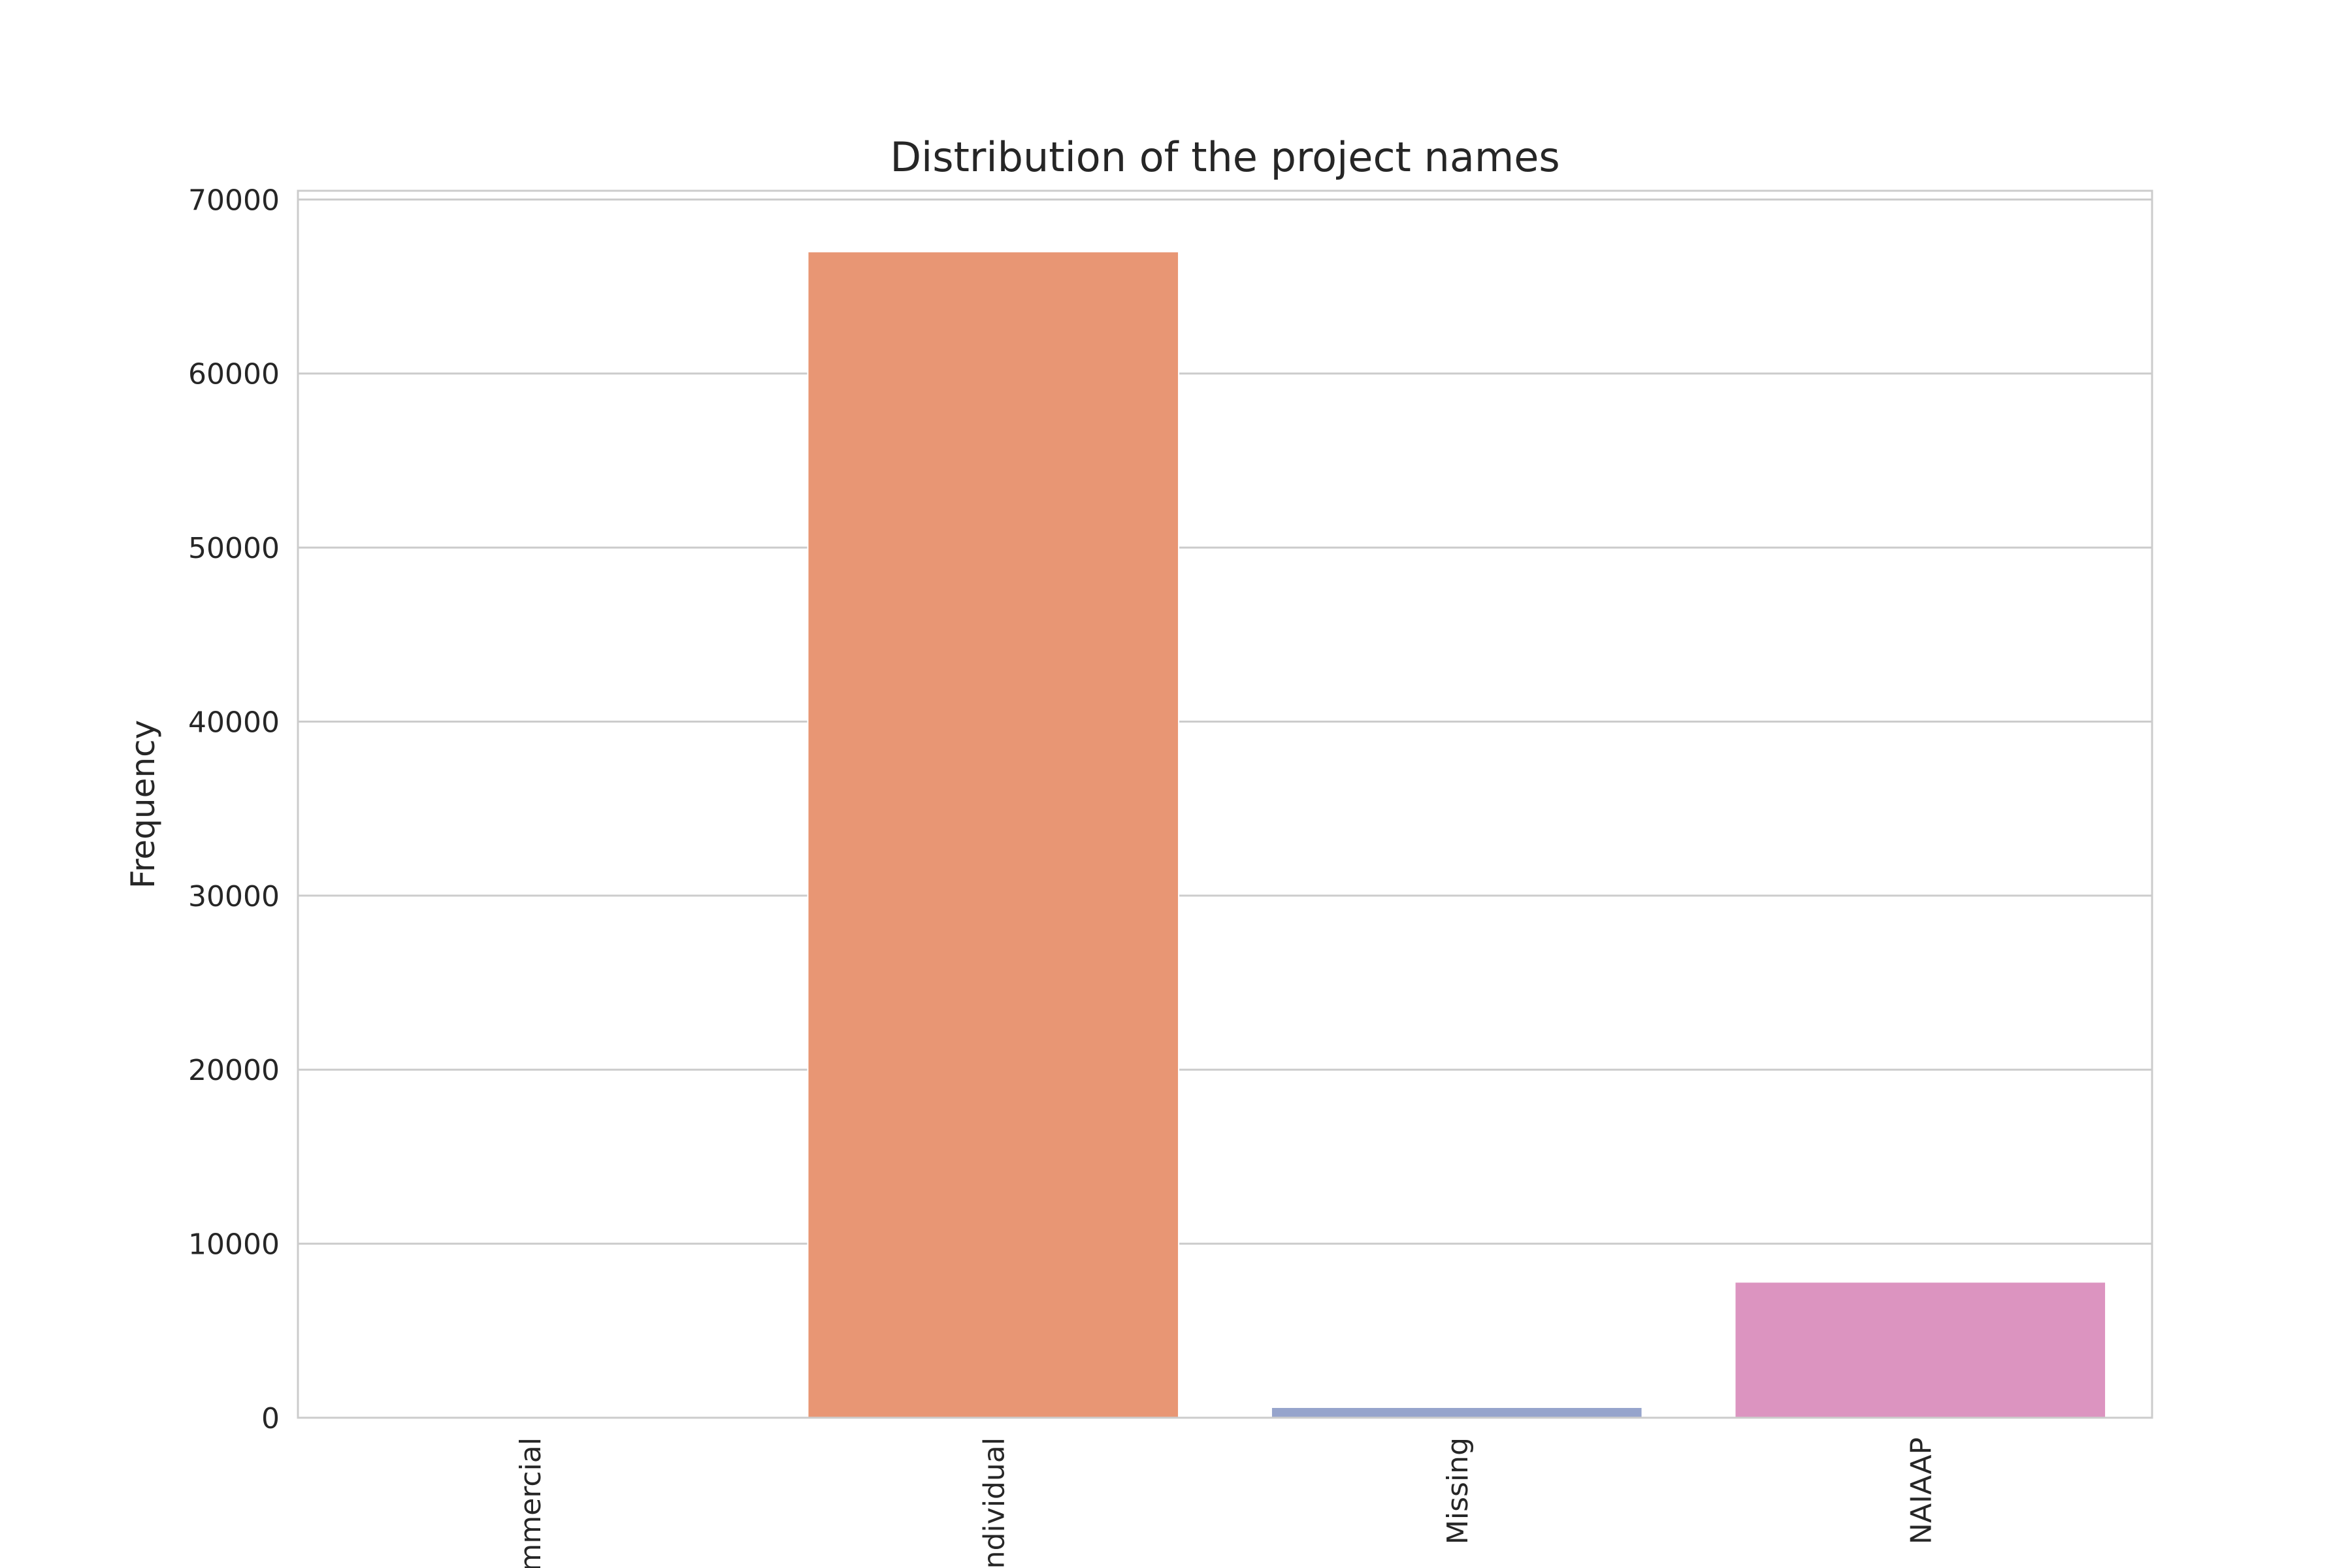 Image resolution: width=2352 pixels, height=1568 pixels. I want to click on bar-missing, so click(1456, 1413).